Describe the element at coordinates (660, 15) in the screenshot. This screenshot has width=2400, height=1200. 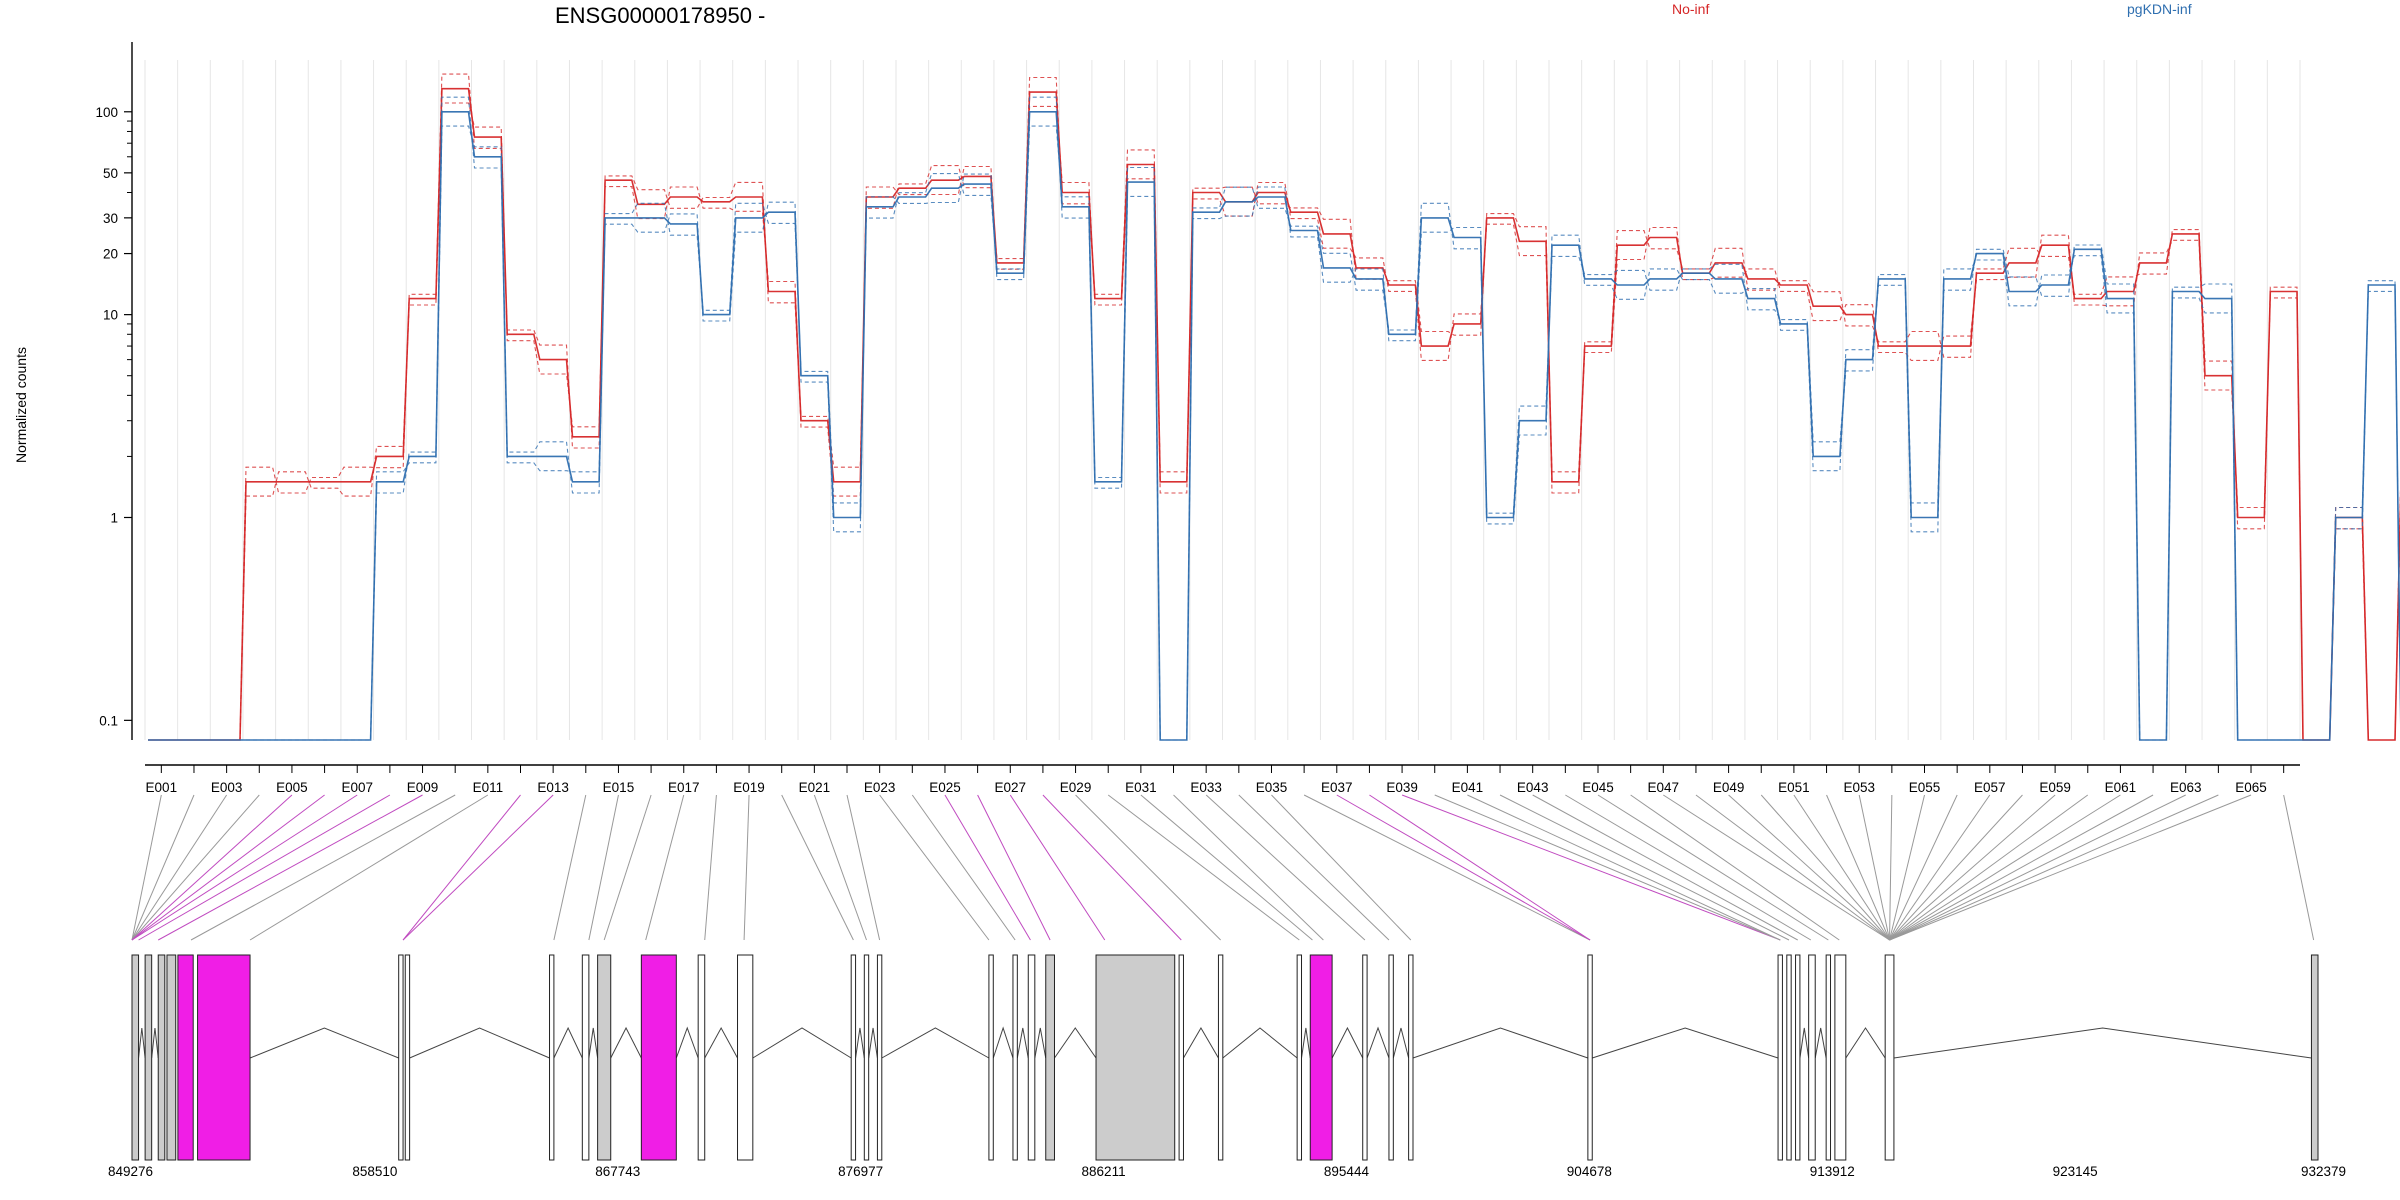
I see `chart-title: ENSG00000178950 -` at that location.